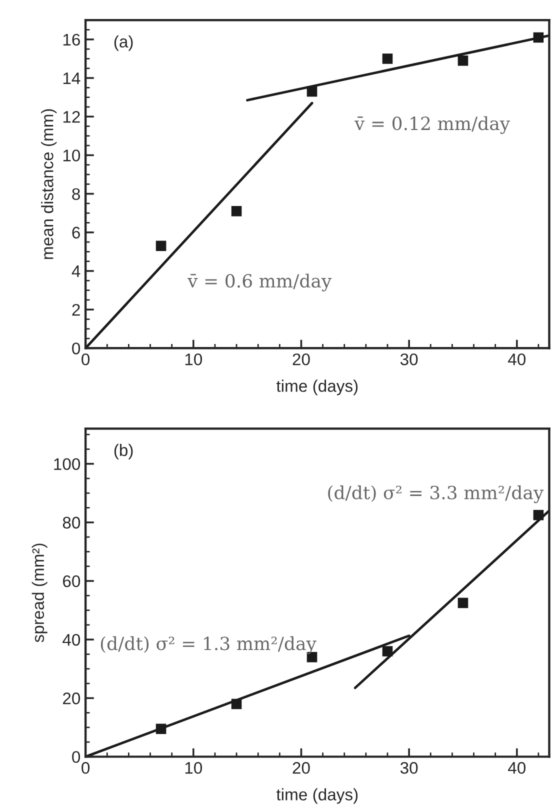  I want to click on annotation: v̄ = 0.12 mm/day, so click(432, 125).